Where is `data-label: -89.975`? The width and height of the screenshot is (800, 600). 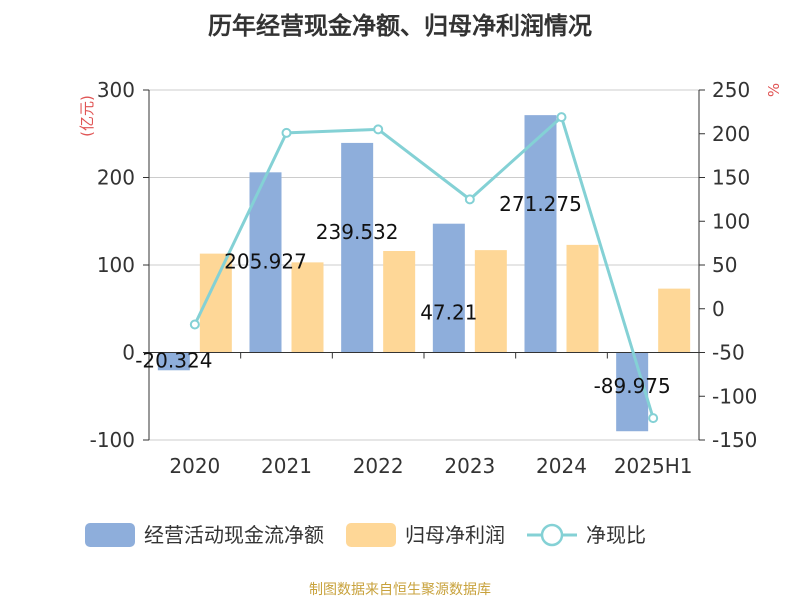 data-label: -89.975 is located at coordinates (632, 386).